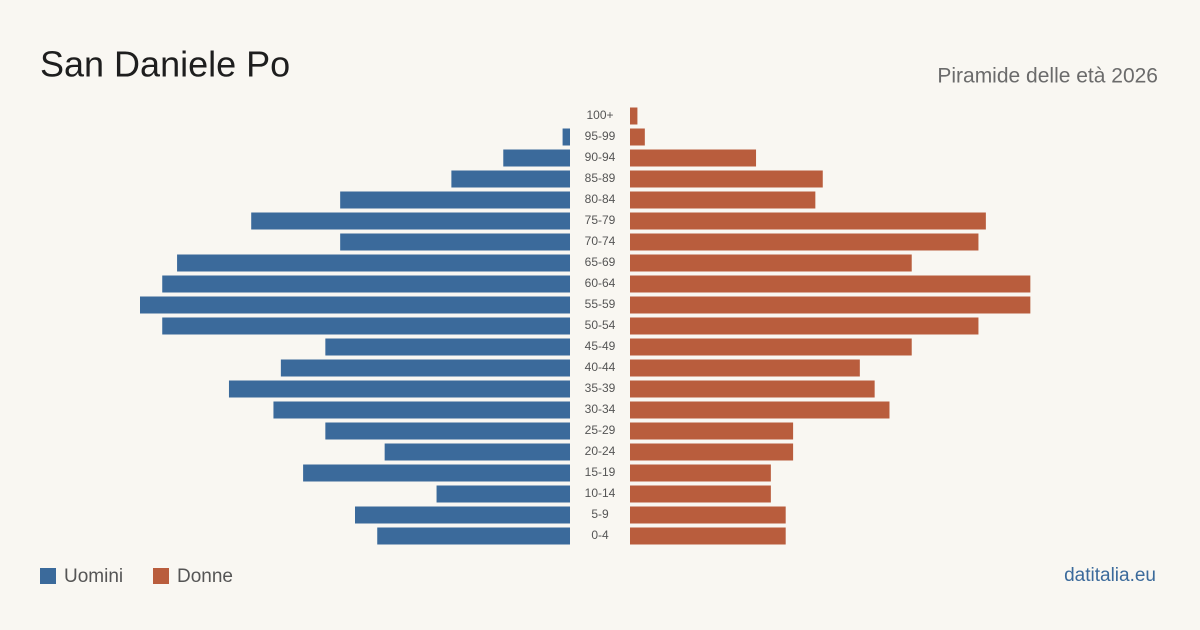 The image size is (1200, 630). What do you see at coordinates (599, 115) in the screenshot?
I see `age-label: 100+` at bounding box center [599, 115].